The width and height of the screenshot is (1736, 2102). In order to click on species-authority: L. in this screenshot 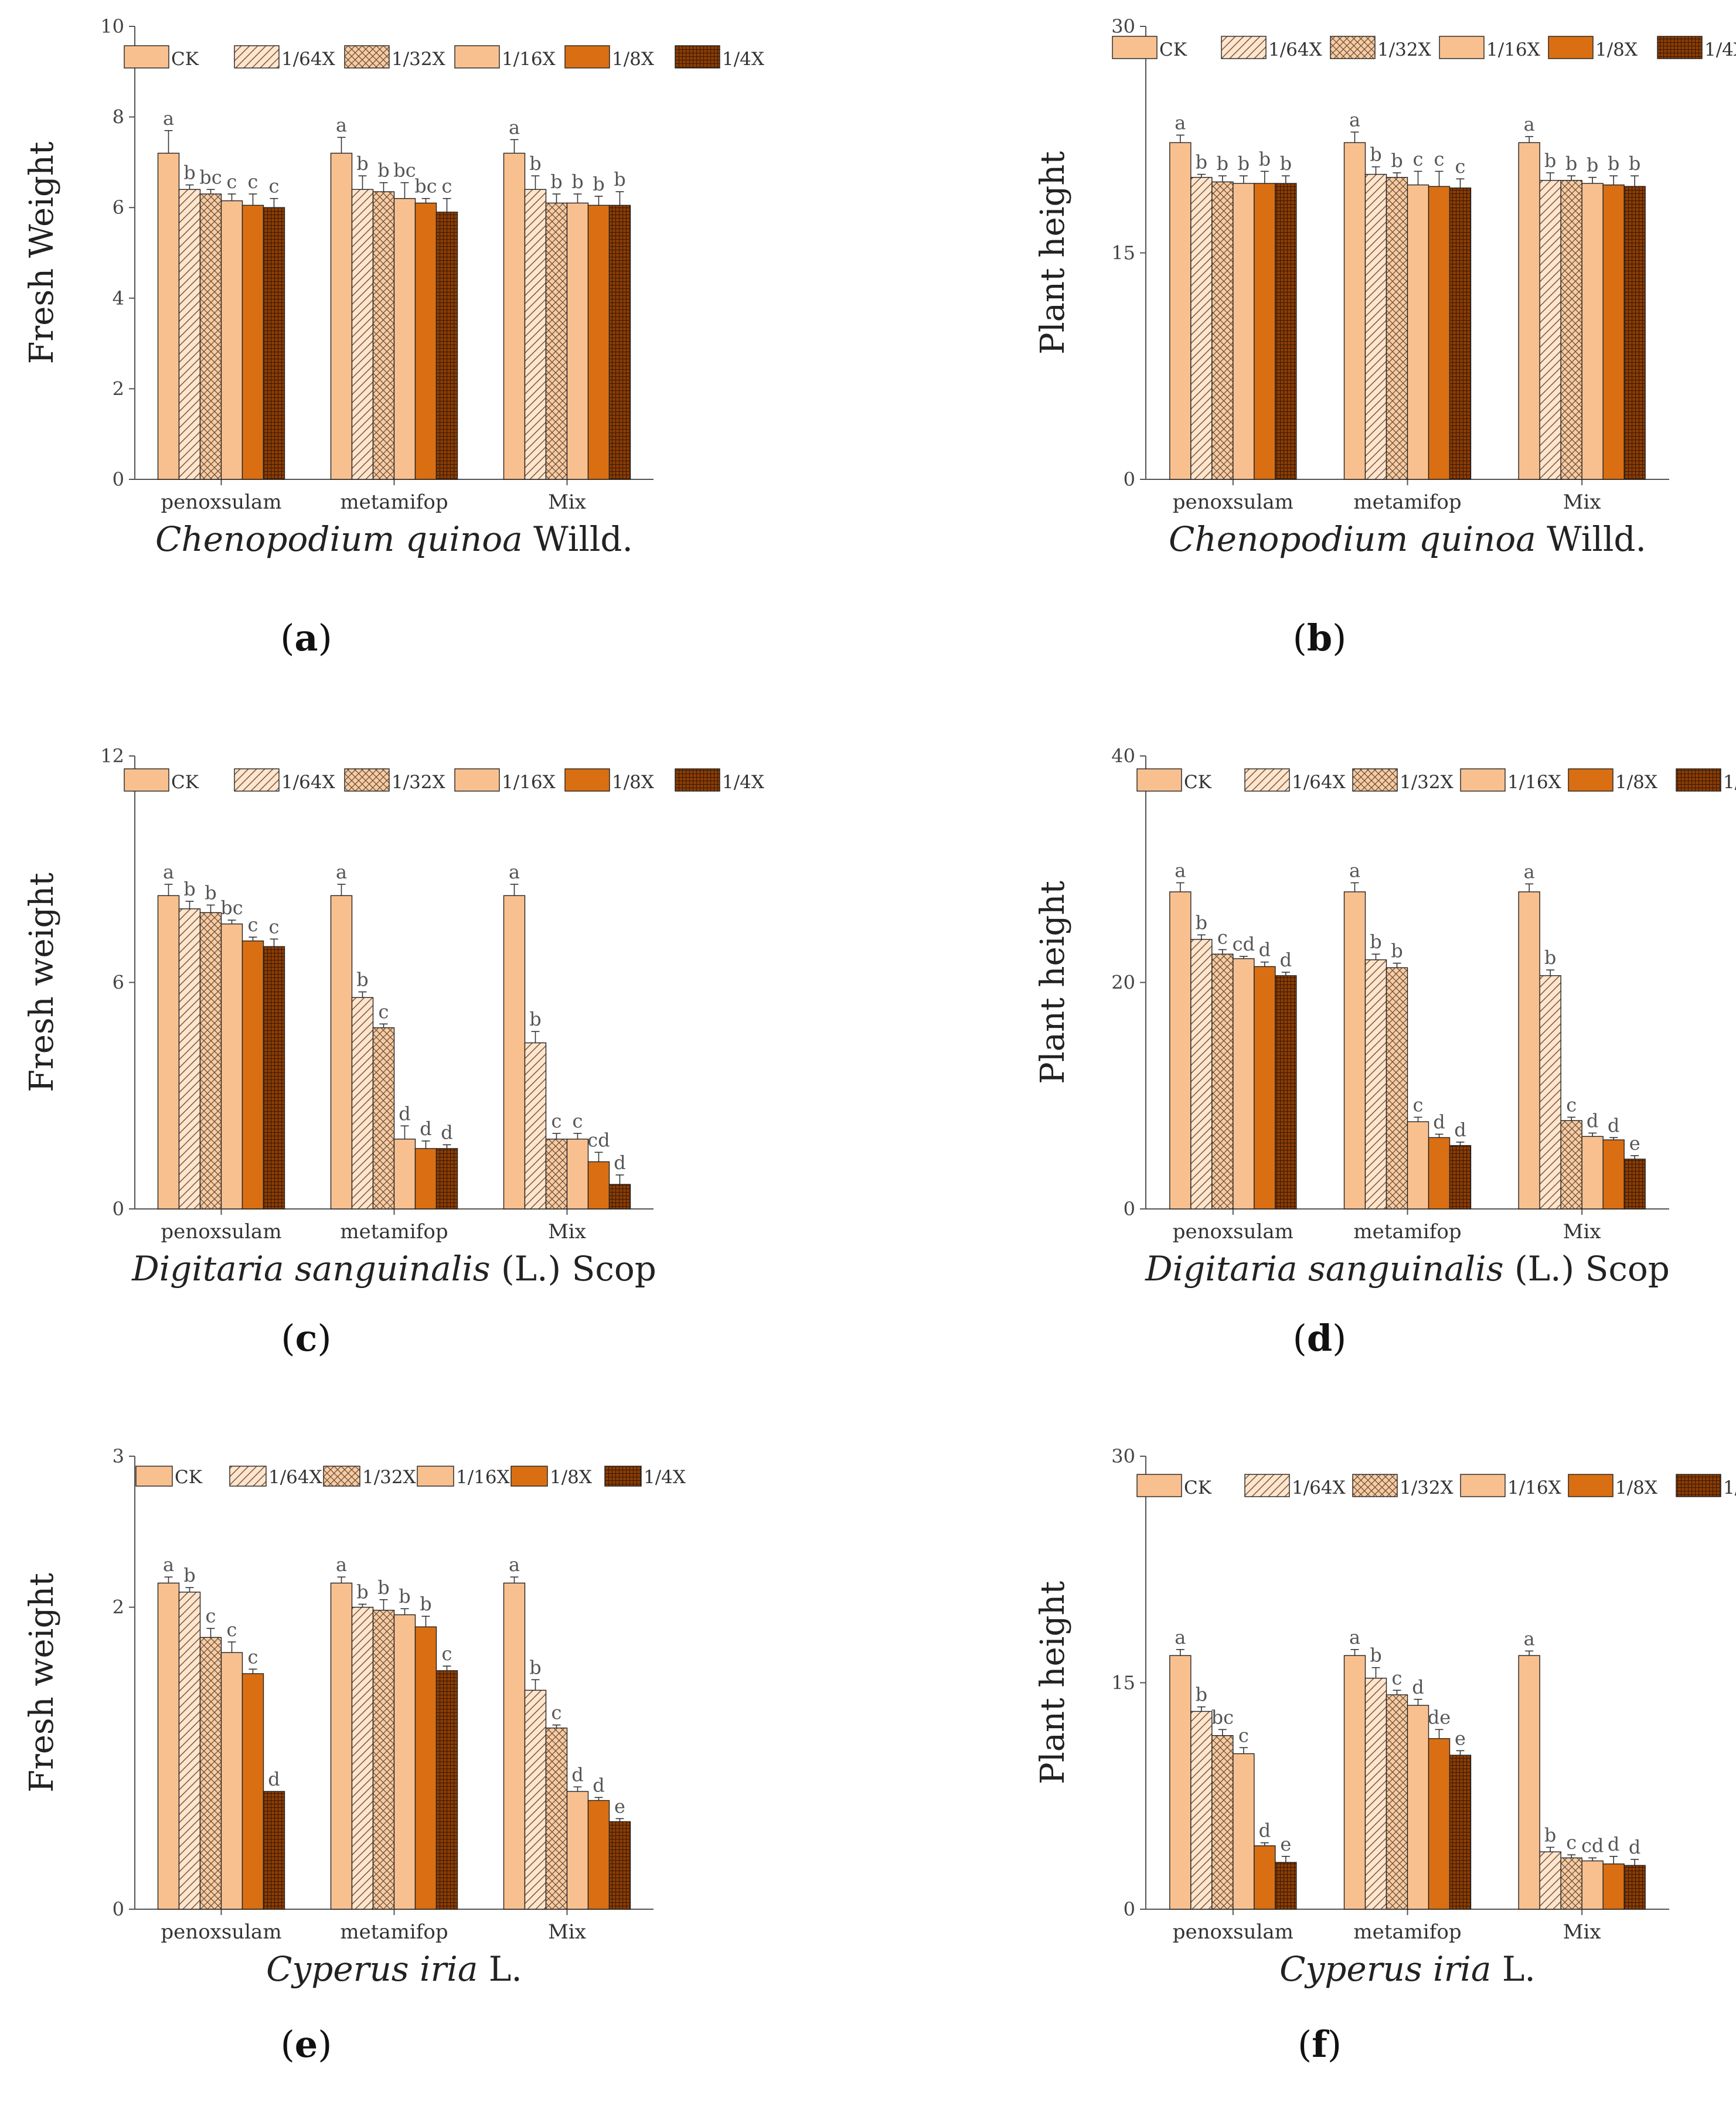, I will do `click(1513, 1969)`.